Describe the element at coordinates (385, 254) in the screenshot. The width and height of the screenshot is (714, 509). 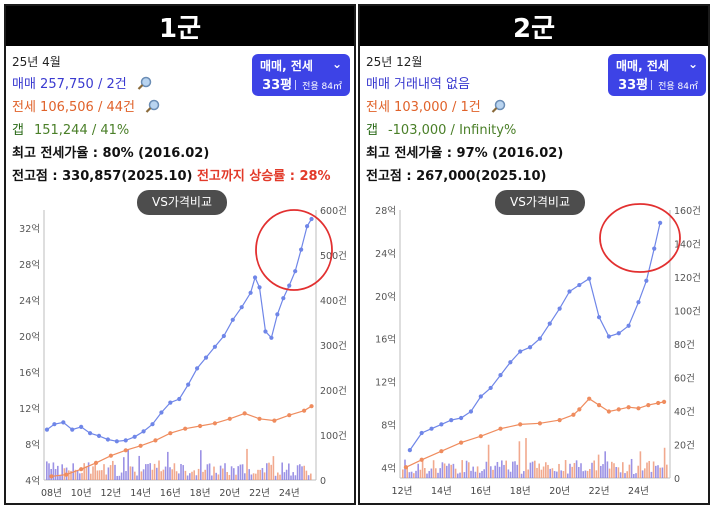
I see `y-left-tick-label: 24억` at that location.